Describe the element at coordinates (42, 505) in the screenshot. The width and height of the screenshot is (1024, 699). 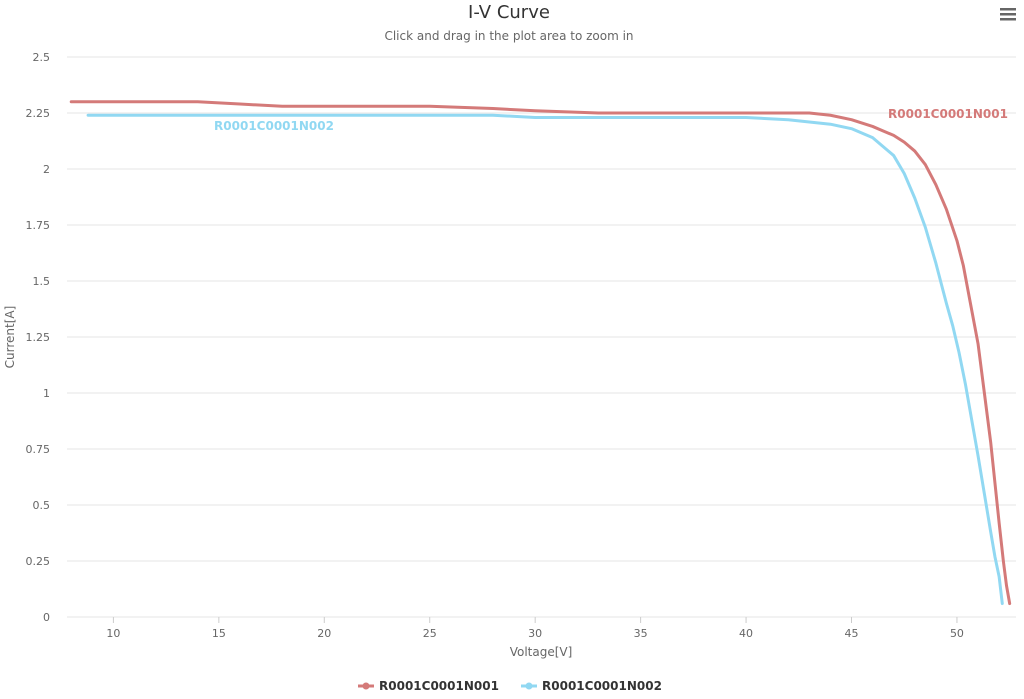
I see `y-tick-label: 0.5` at that location.